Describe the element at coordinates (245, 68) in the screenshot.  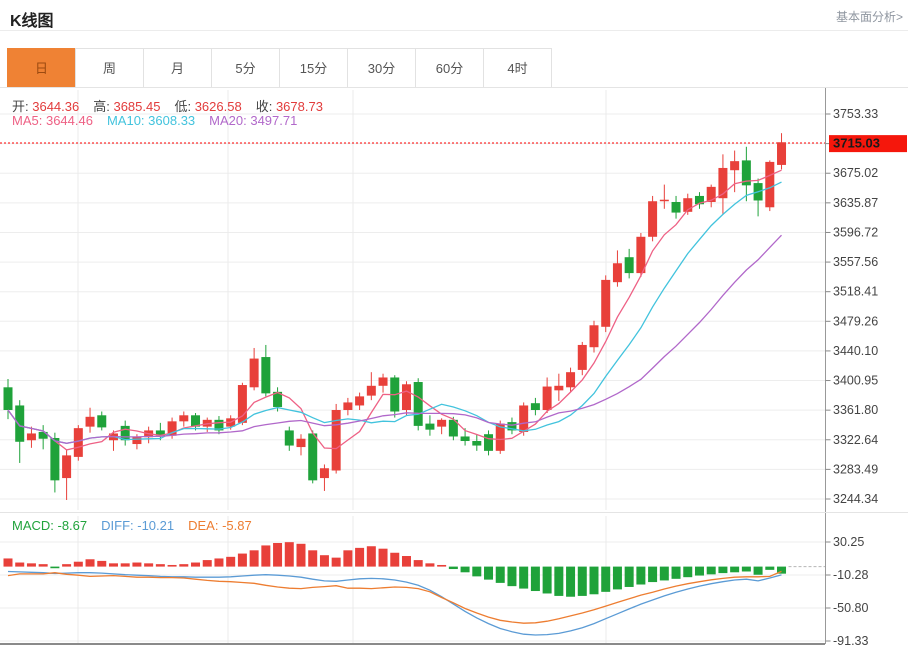
I see `tab-interval-3: 5分` at that location.